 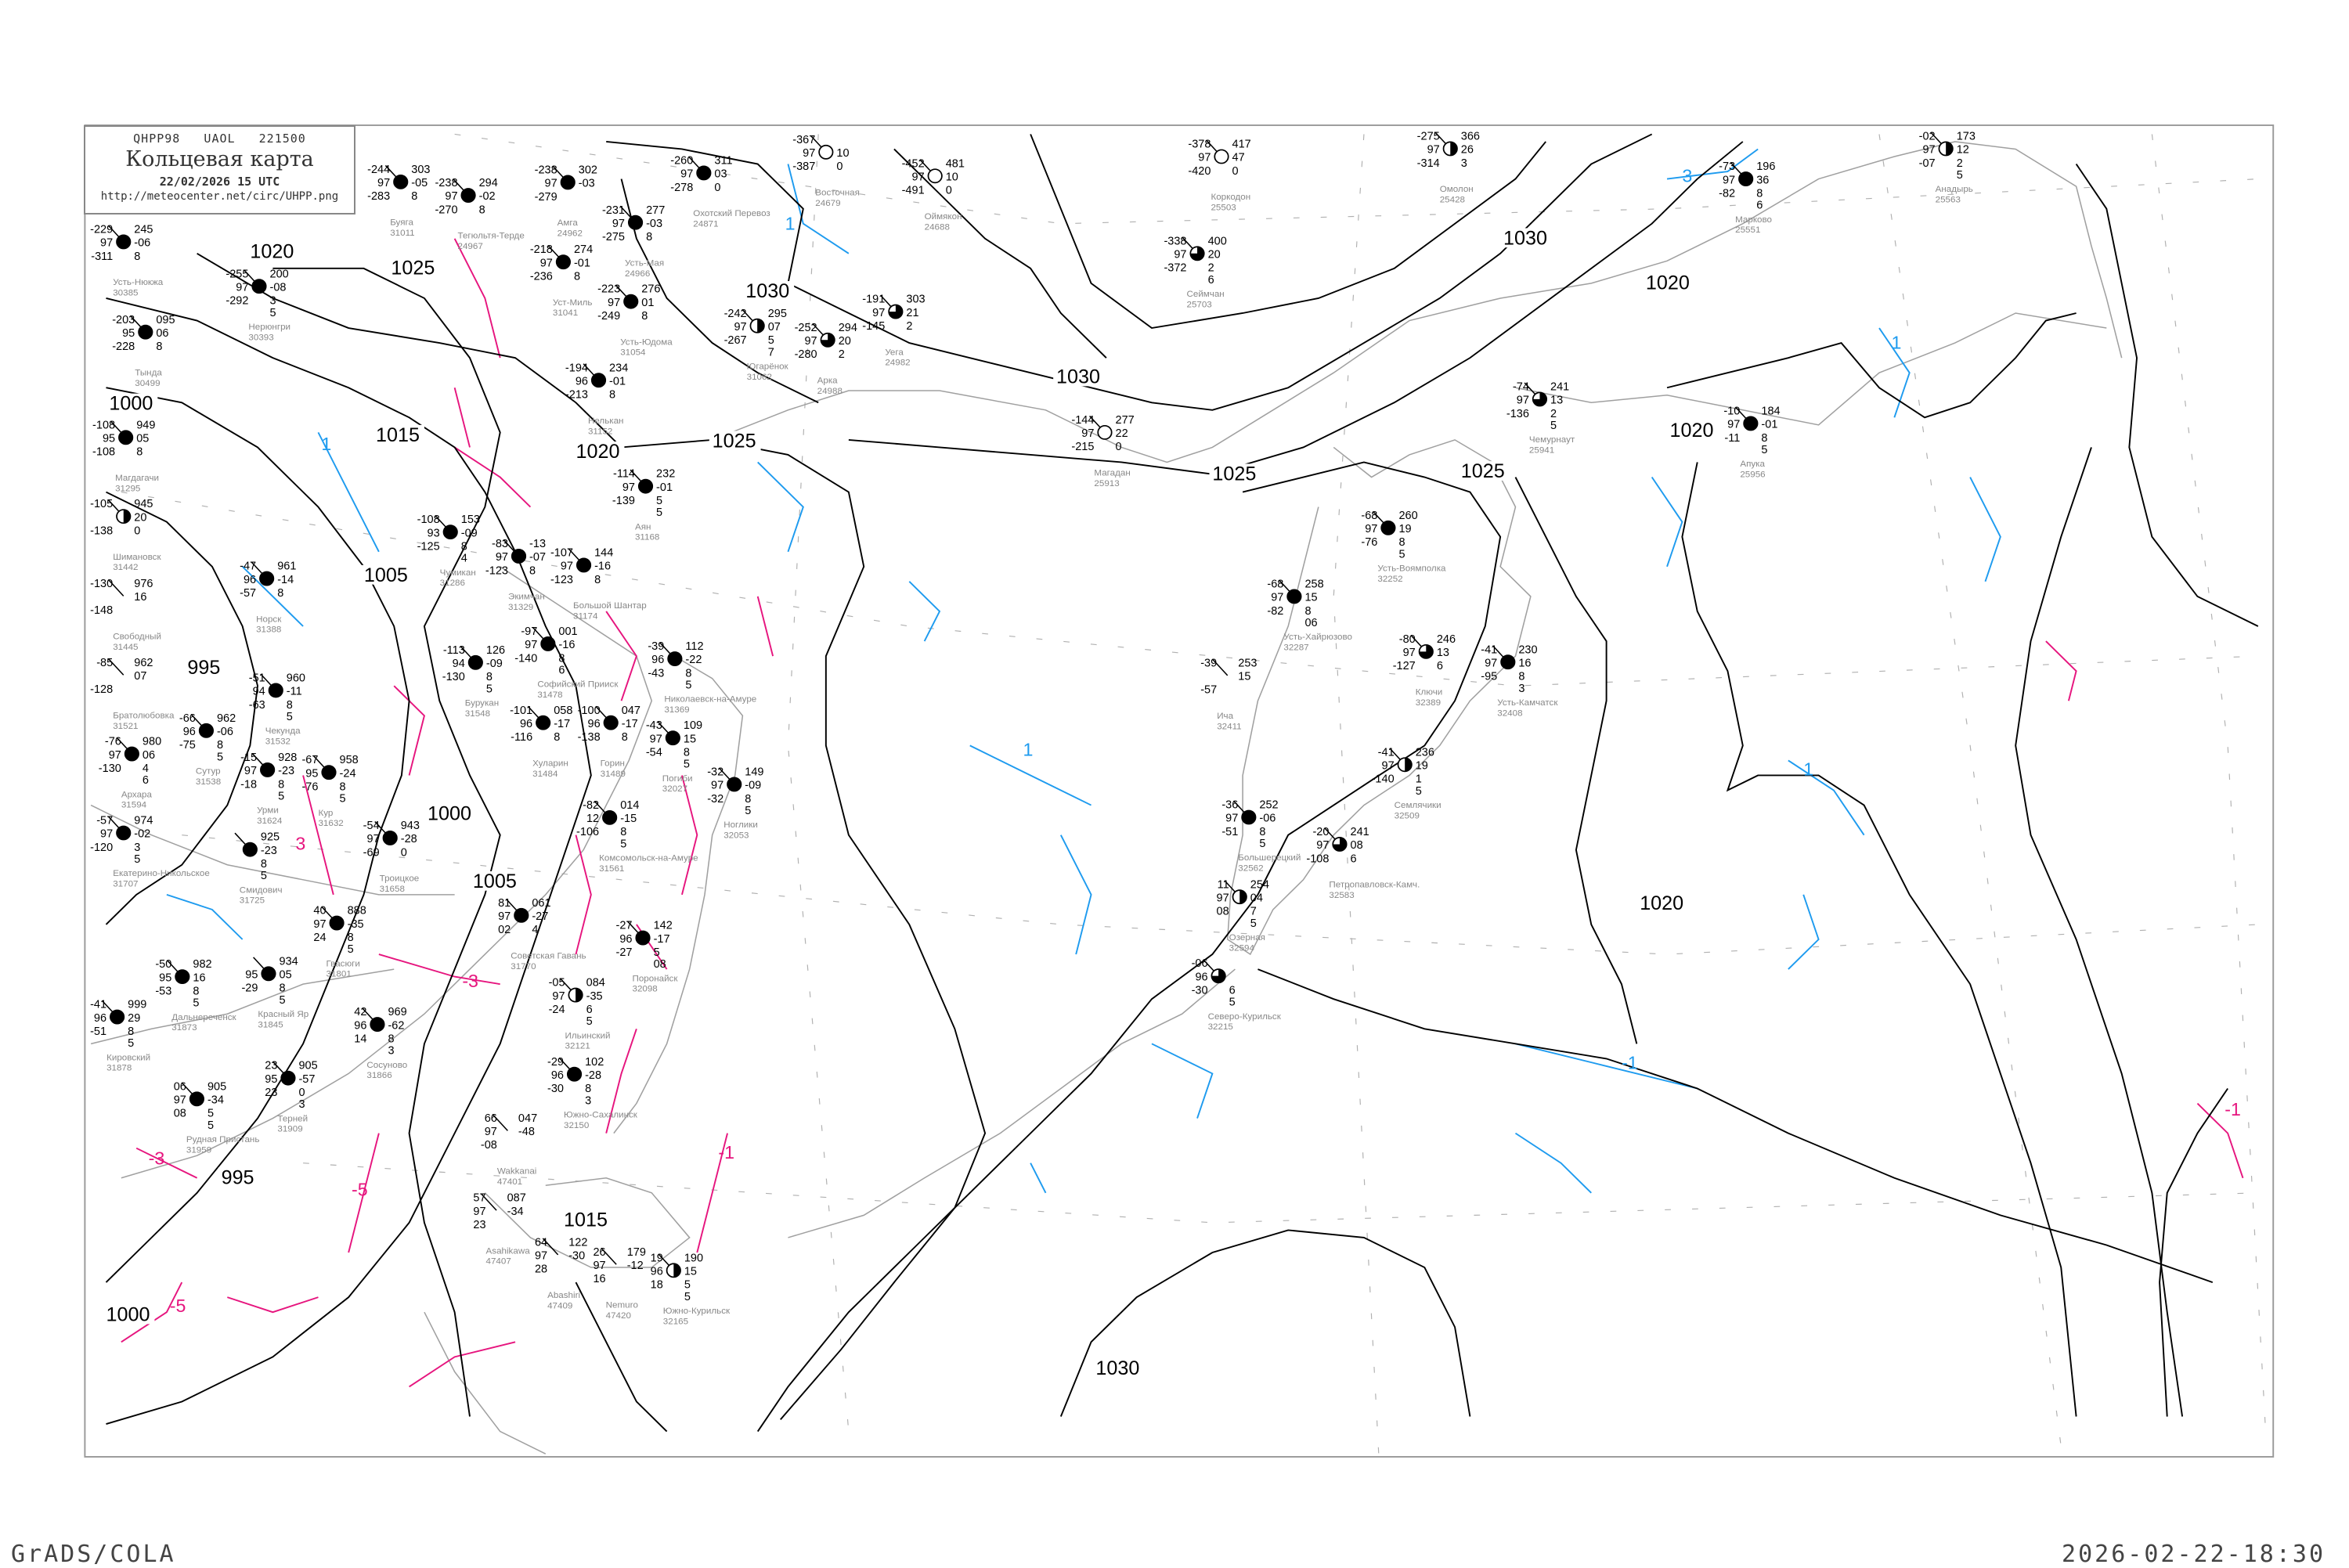 What do you see at coordinates (1219, 176) in the screenshot?
I see `station-25503: -378 417 97 47 -420 0 Коркодон 25503` at bounding box center [1219, 176].